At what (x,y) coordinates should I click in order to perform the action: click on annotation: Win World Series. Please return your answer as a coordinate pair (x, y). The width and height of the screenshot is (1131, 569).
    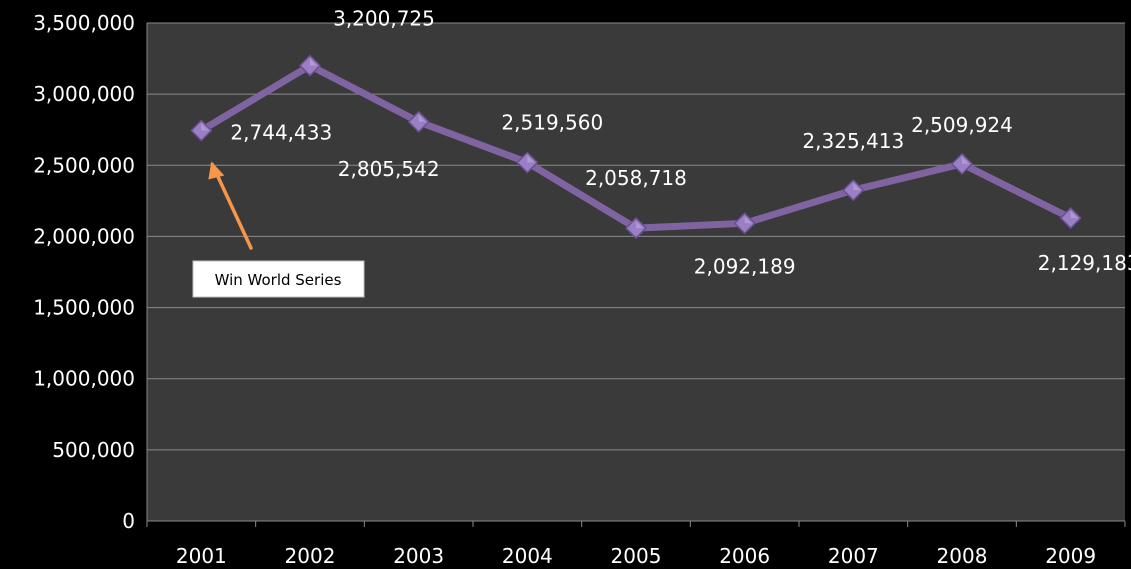
    Looking at the image, I should click on (278, 229).